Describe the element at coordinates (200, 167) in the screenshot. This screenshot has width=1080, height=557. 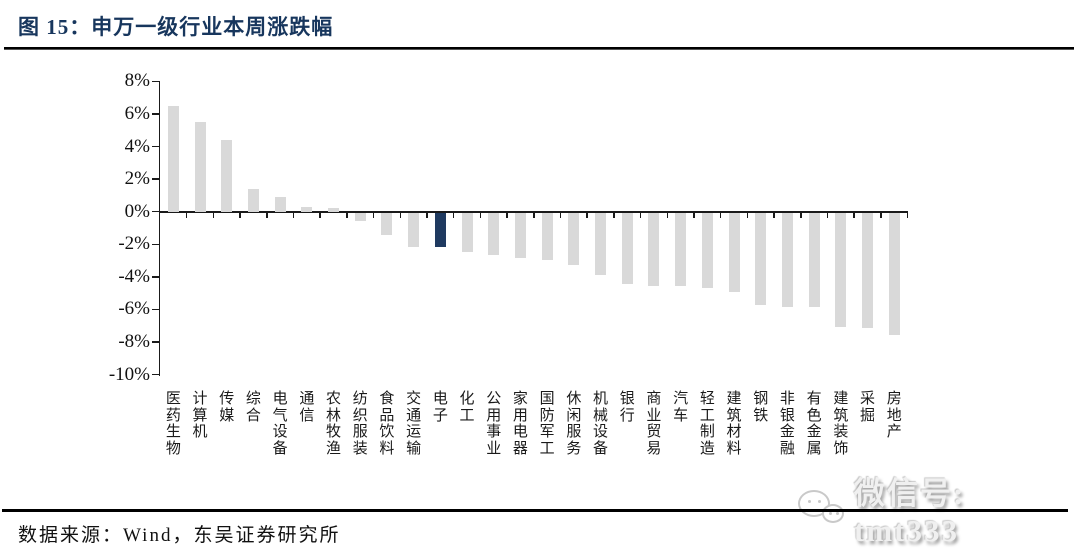
I see `bar-计算机` at that location.